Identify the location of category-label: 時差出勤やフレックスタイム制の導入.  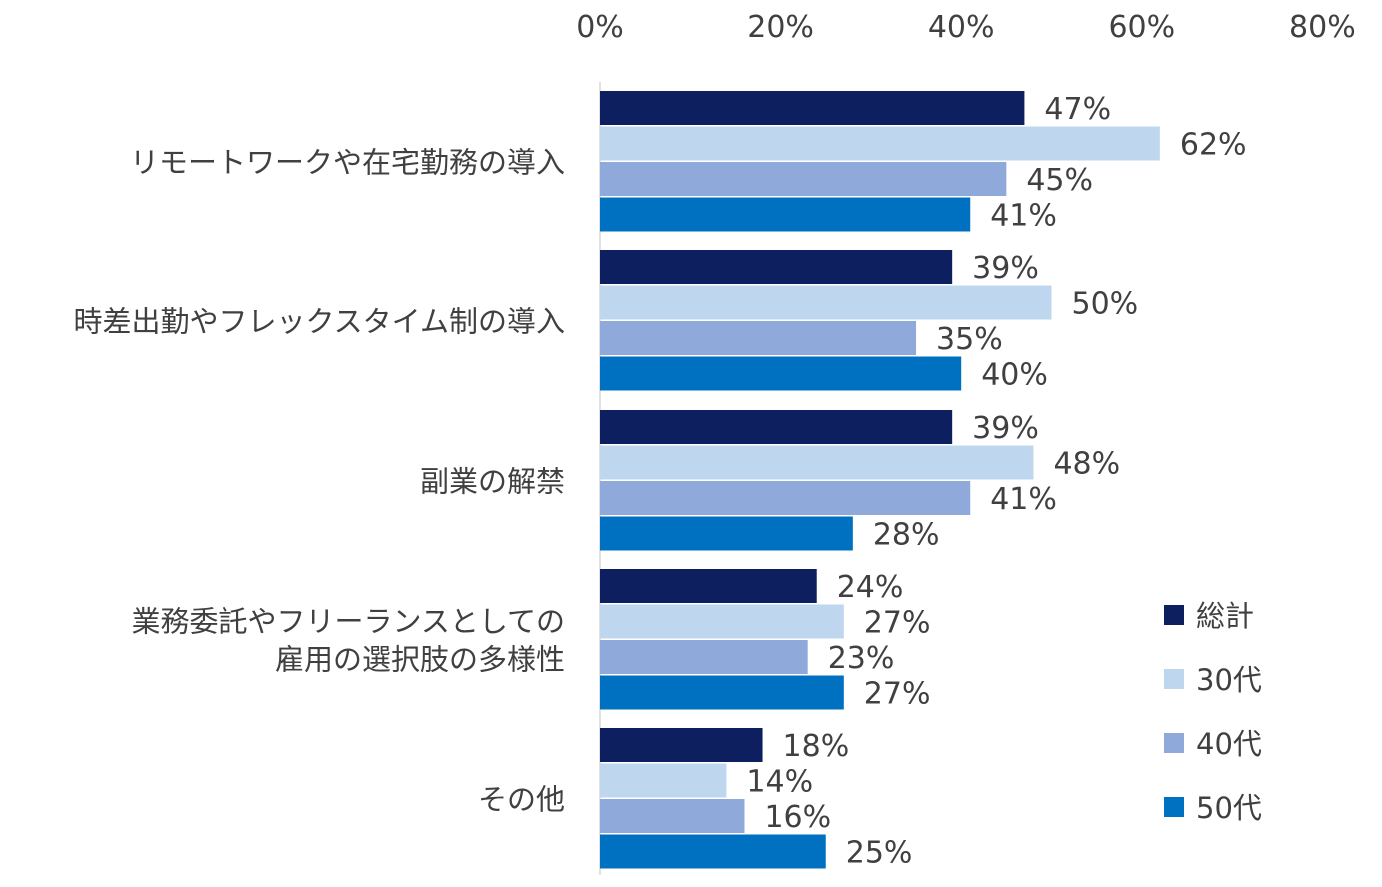
(319, 321).